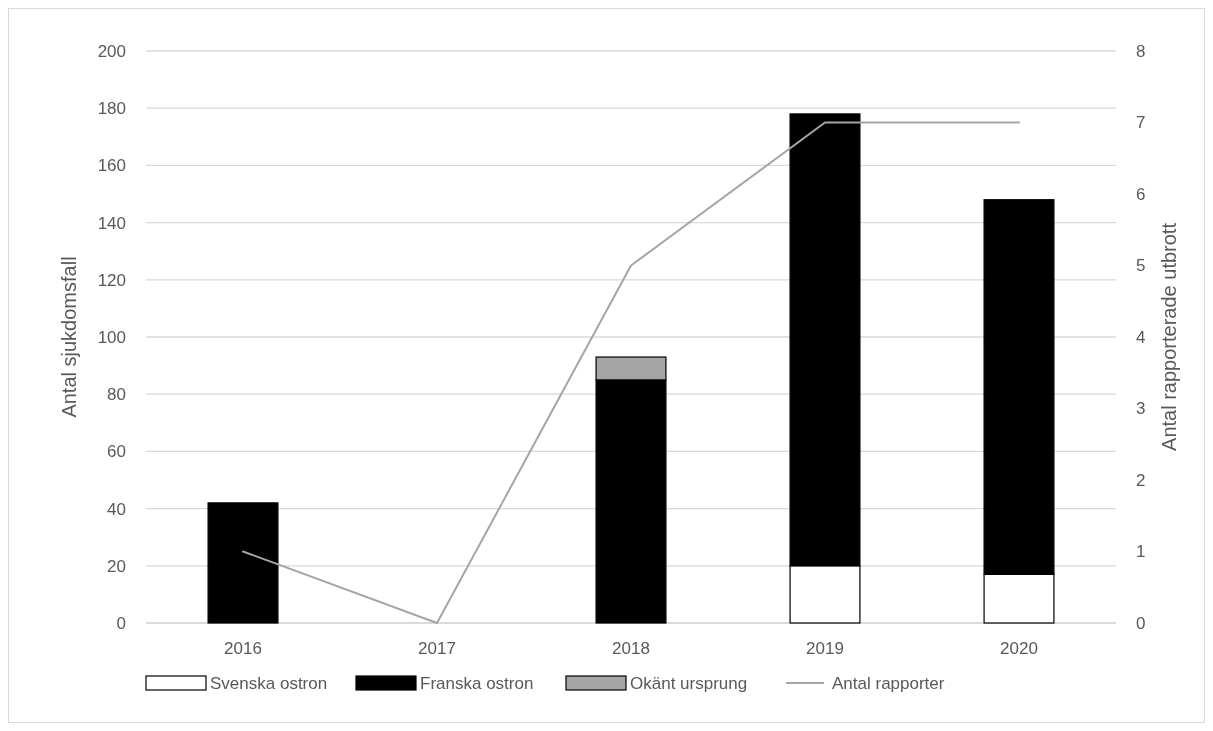  What do you see at coordinates (111, 337) in the screenshot?
I see `y-tick-label: 100` at bounding box center [111, 337].